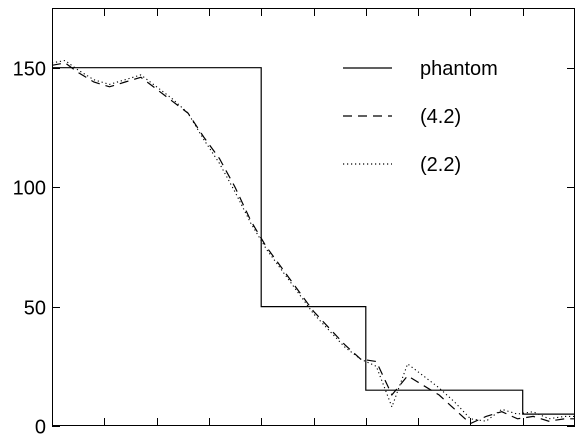  I want to click on y-tick-label-2: 100, so click(29, 189).